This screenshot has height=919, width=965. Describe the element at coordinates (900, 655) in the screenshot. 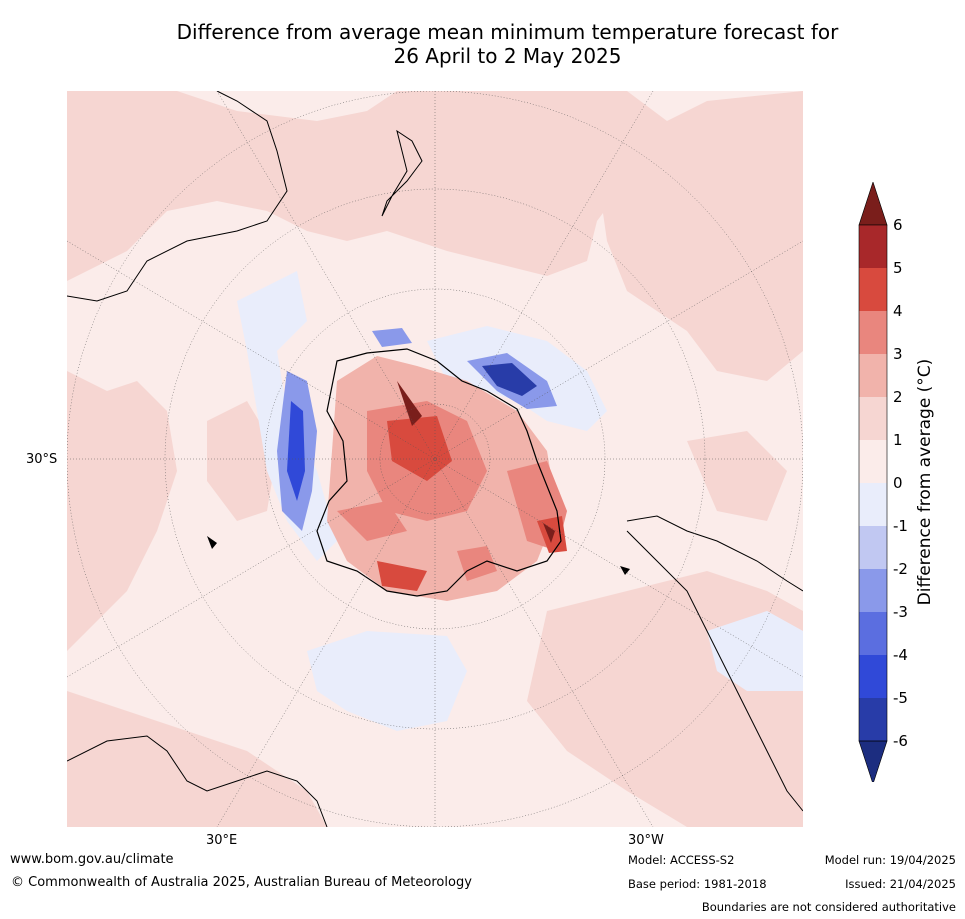

I see `colorbar-tick-label: -4` at that location.